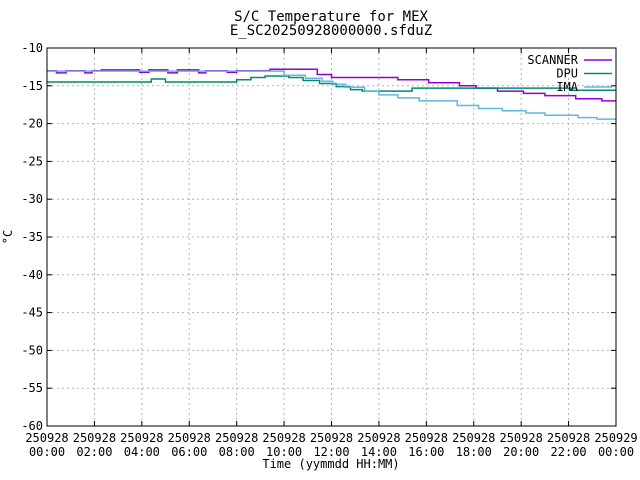 The width and height of the screenshot is (640, 480). What do you see at coordinates (426, 452) in the screenshot?
I see `x-tick-time: 16:00` at bounding box center [426, 452].